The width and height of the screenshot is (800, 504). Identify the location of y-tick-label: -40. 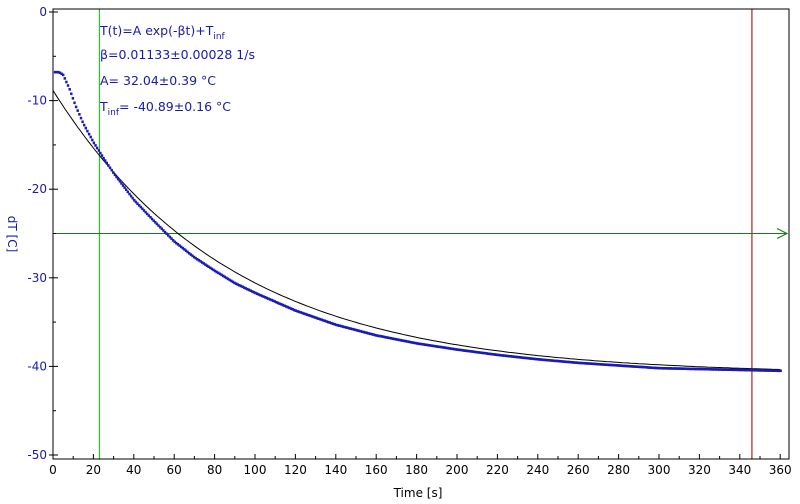
(37, 366).